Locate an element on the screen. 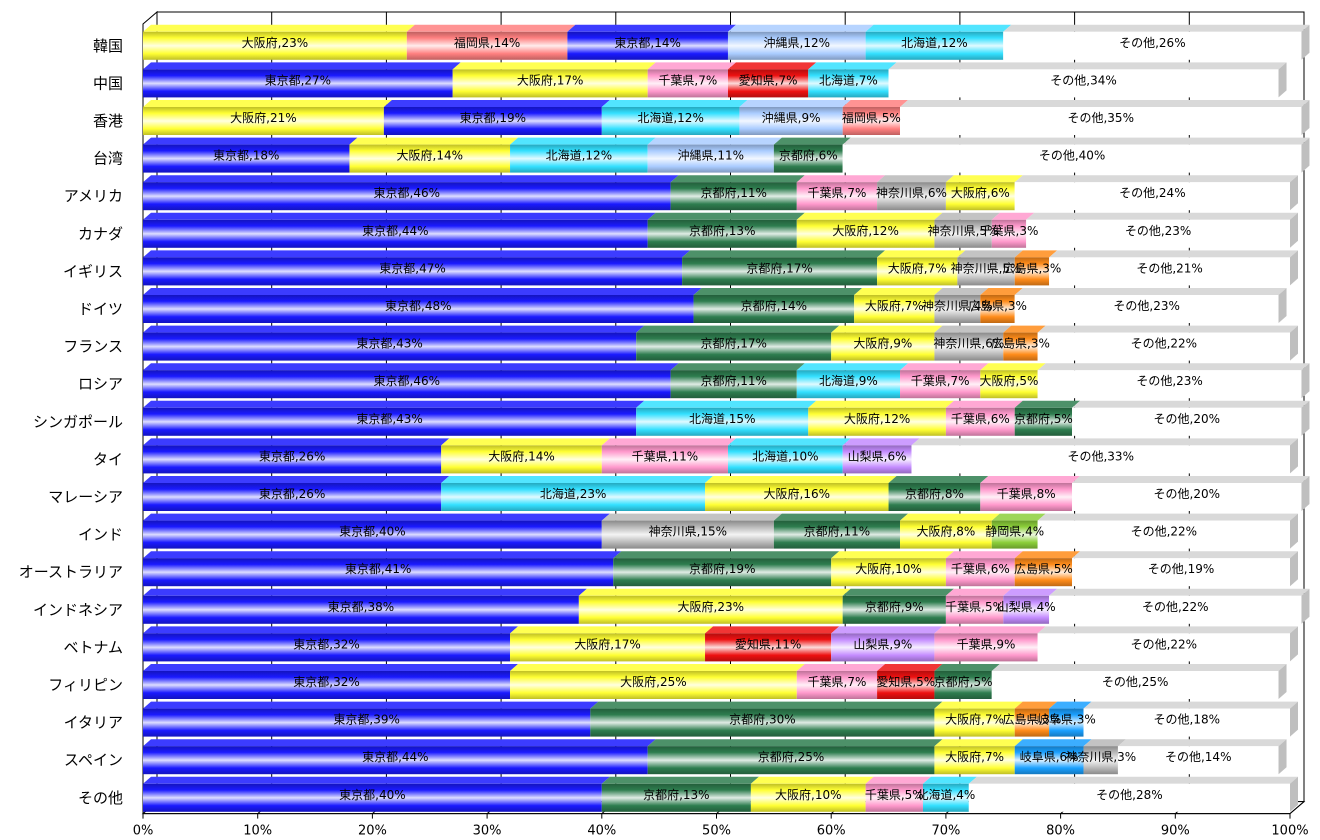 The height and width of the screenshot is (840, 1320). segment-data-label: 京都府,13% is located at coordinates (676, 794).